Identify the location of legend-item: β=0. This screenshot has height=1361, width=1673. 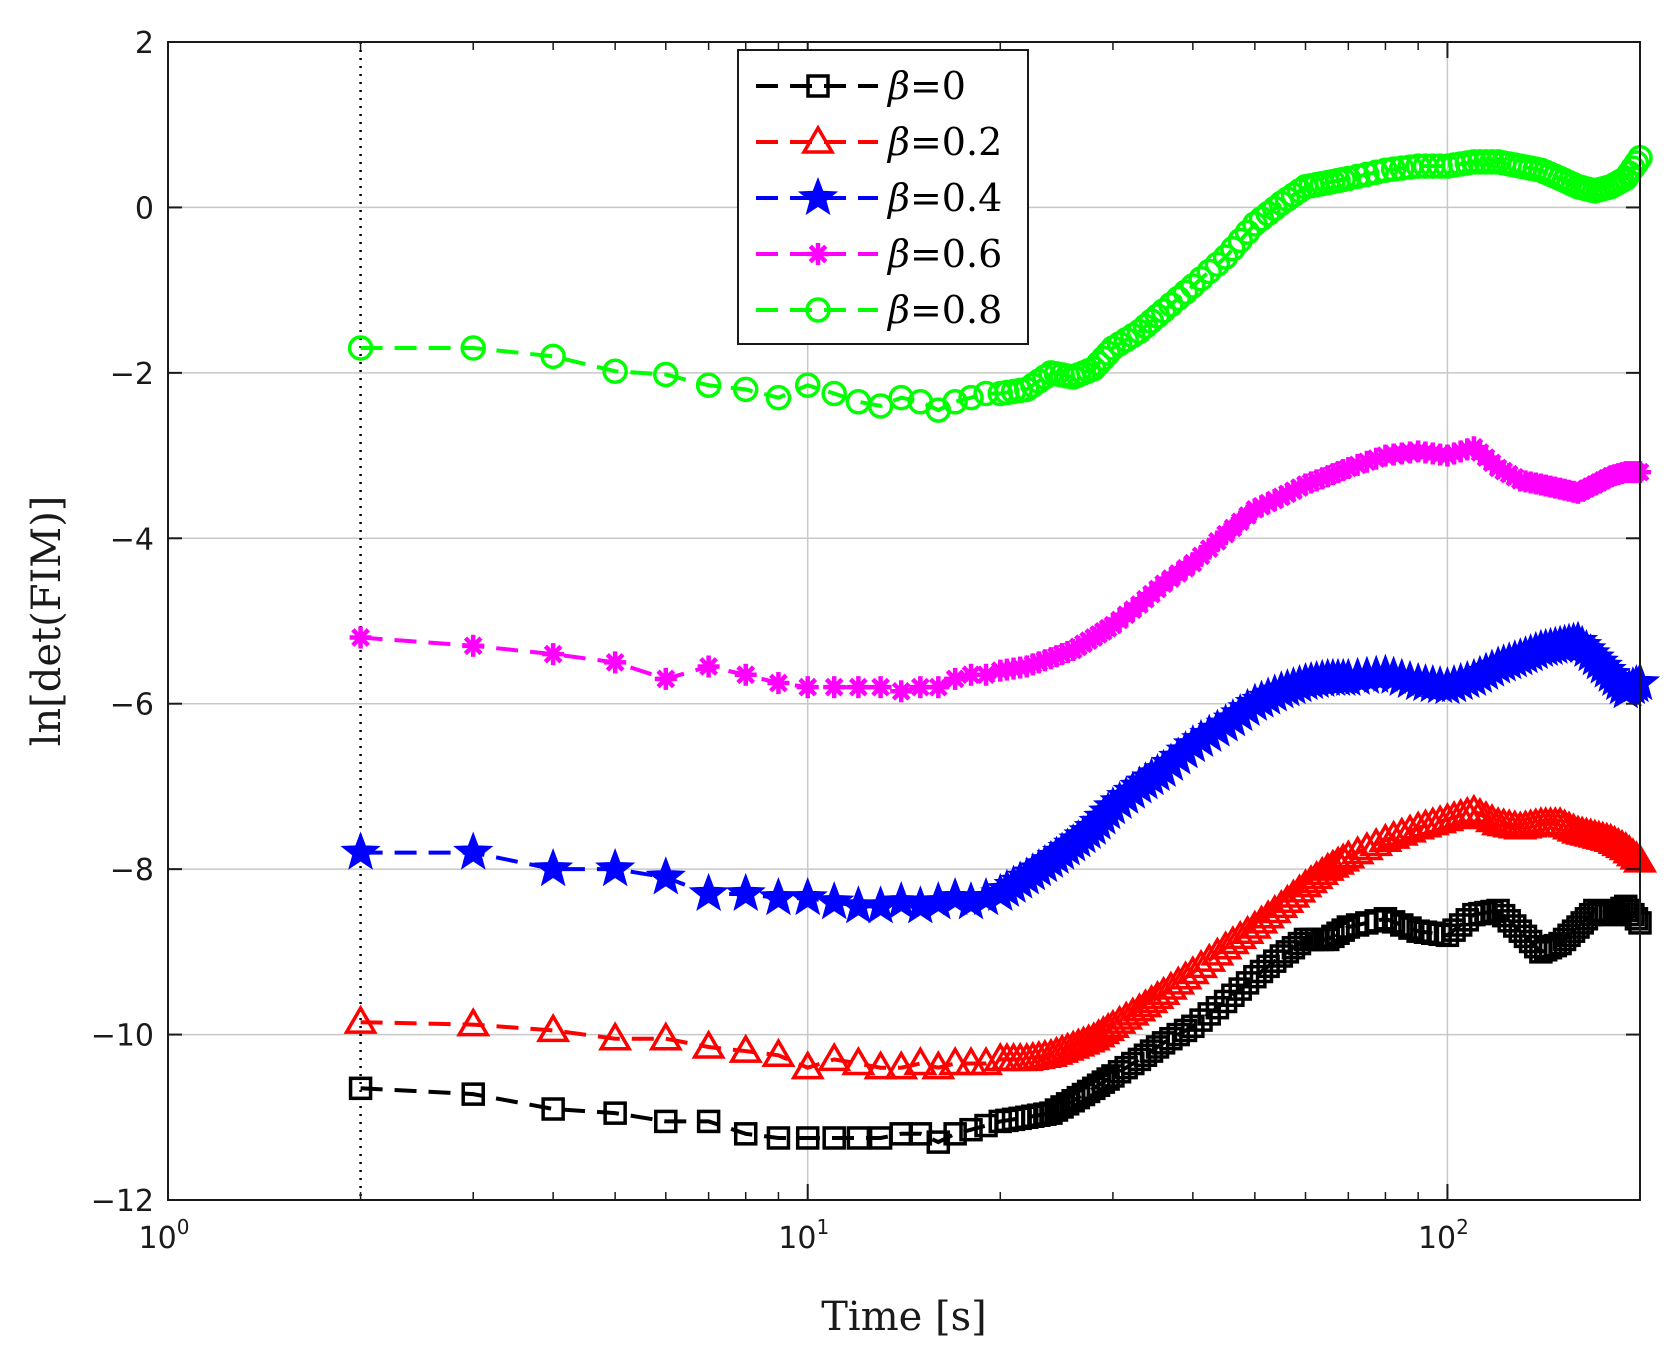
(861, 86).